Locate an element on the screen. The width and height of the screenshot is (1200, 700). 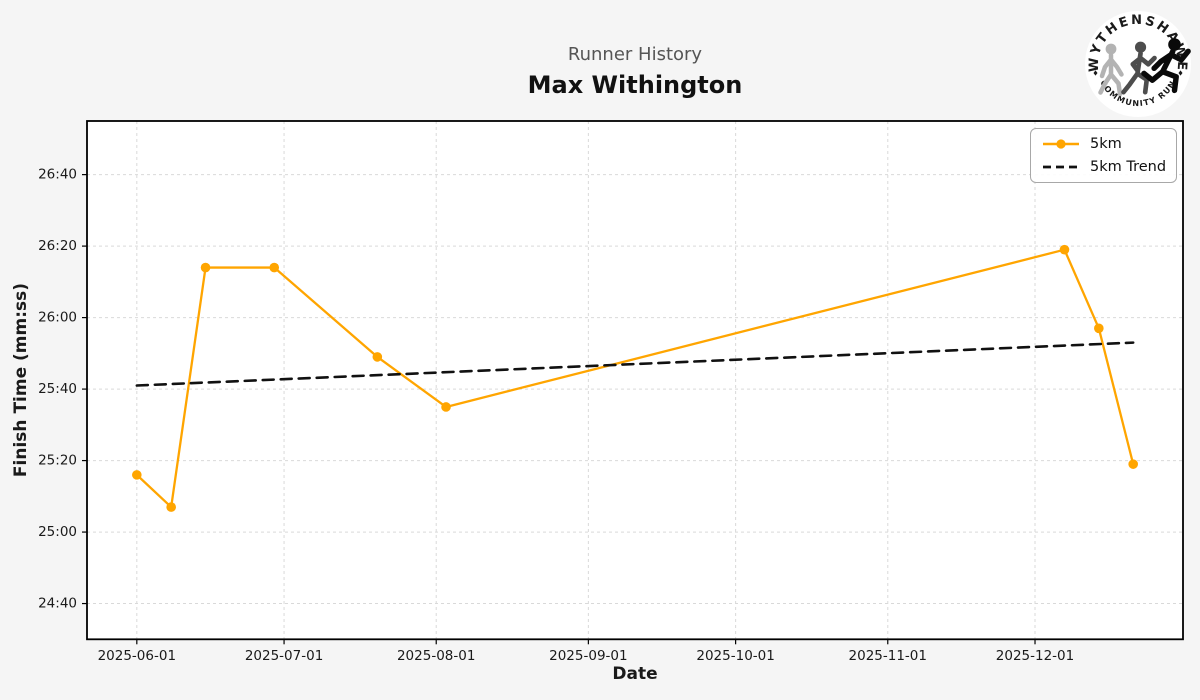
x-tick-label: 2025-09-01 is located at coordinates (588, 656).